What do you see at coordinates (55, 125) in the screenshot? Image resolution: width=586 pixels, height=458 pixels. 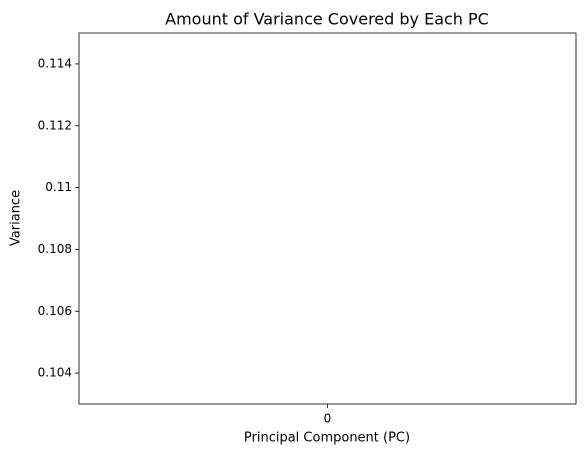 I see `y-tick-label: 0.112` at bounding box center [55, 125].